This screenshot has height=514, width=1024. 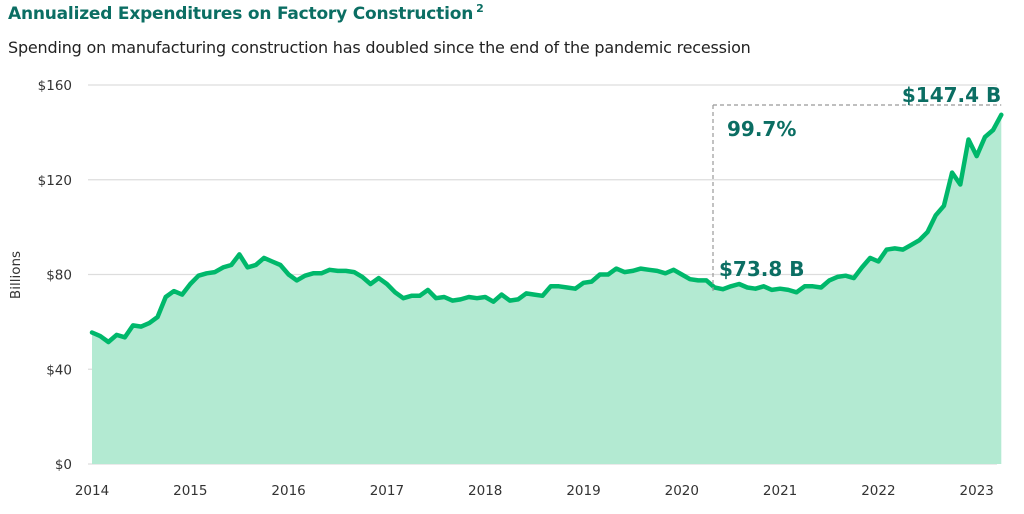 What do you see at coordinates (780, 491) in the screenshot?
I see `x-tick-label: 2021` at bounding box center [780, 491].